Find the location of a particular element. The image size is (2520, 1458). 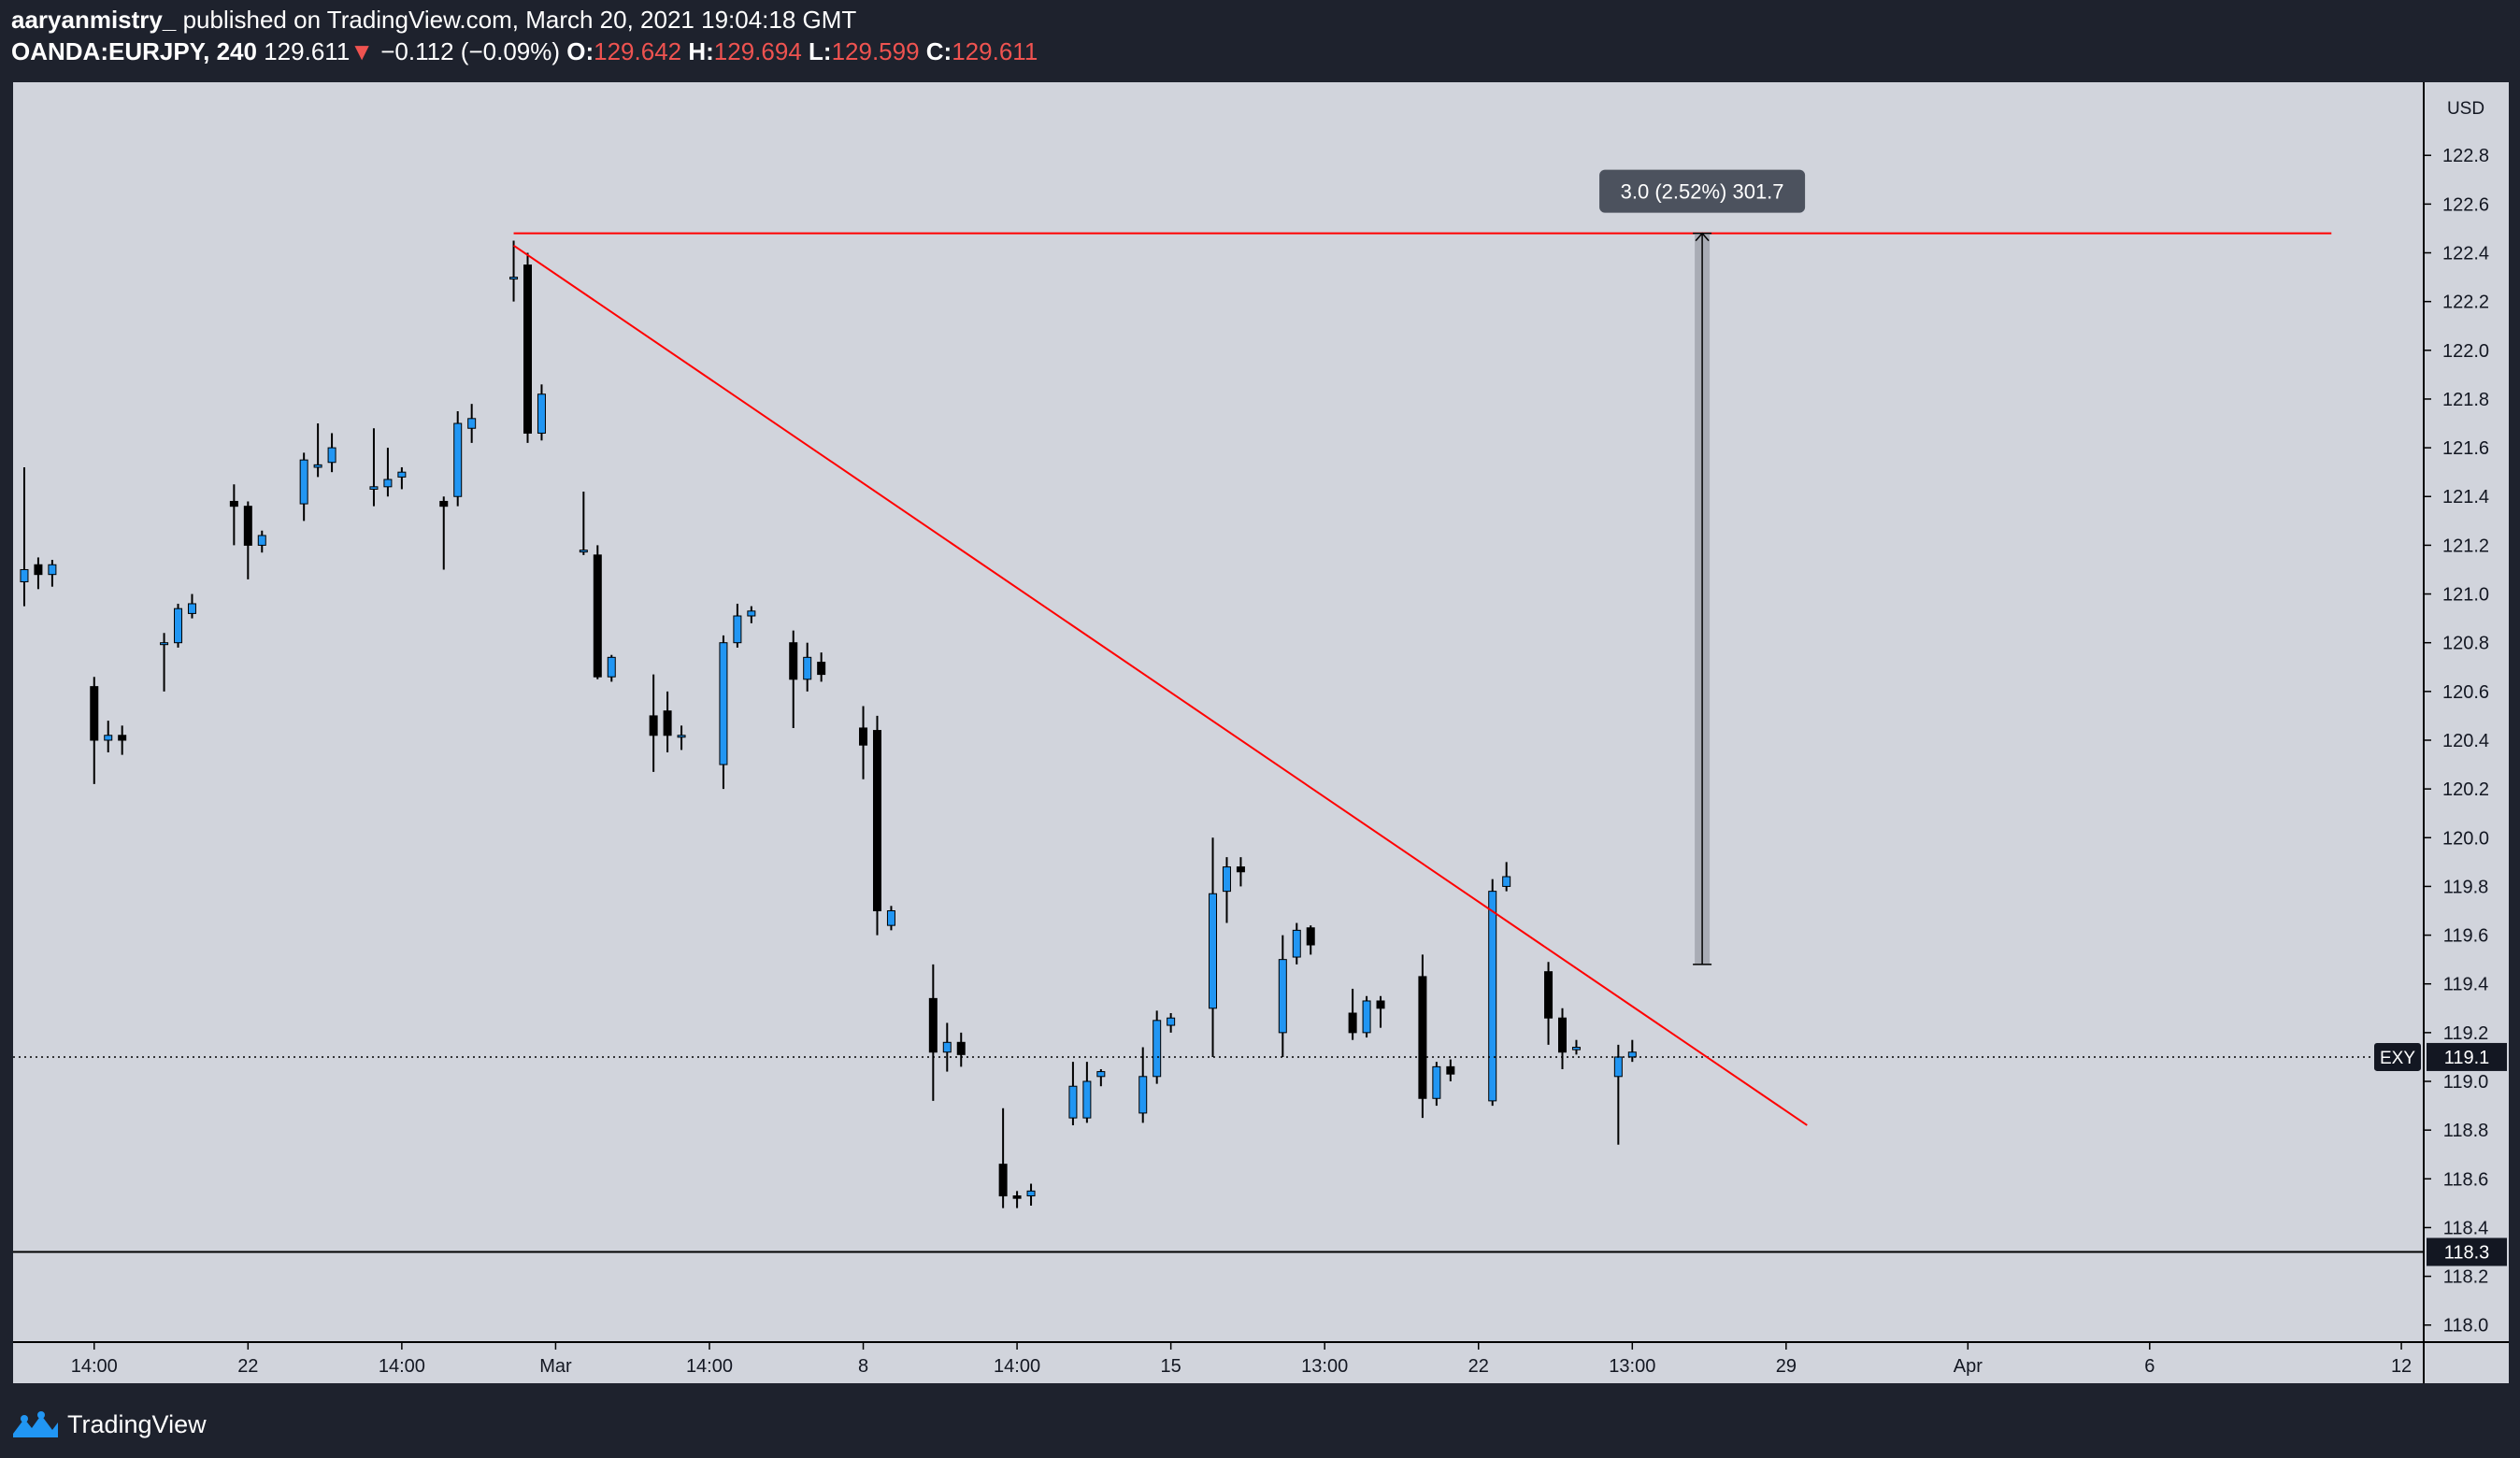

price-range-measure: 3.0 (2.52%) 301.7 is located at coordinates (1702, 567).